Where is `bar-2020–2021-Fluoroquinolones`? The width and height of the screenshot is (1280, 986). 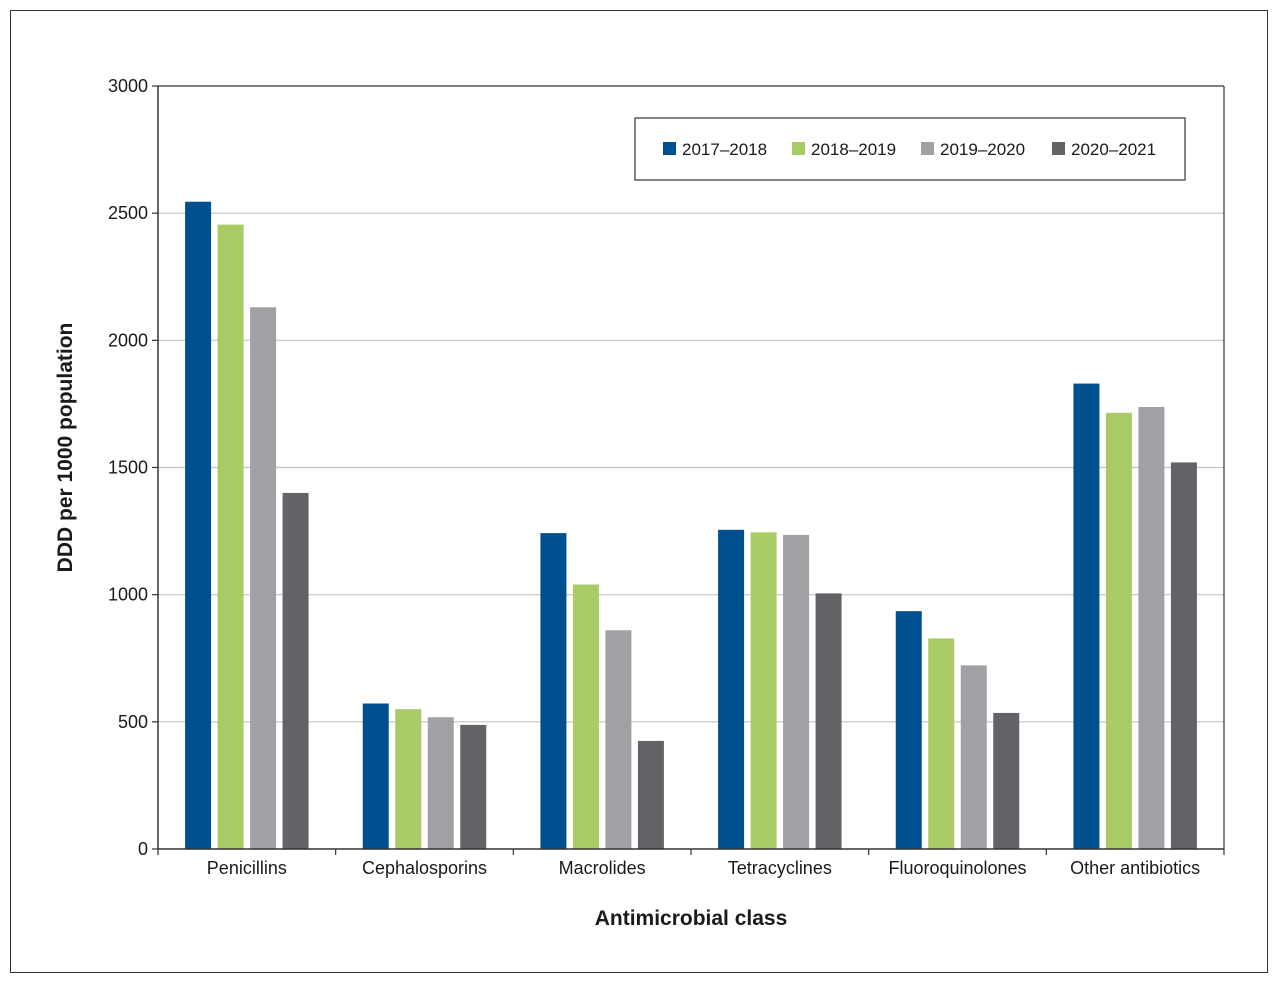 bar-2020–2021-Fluoroquinolones is located at coordinates (1006, 780).